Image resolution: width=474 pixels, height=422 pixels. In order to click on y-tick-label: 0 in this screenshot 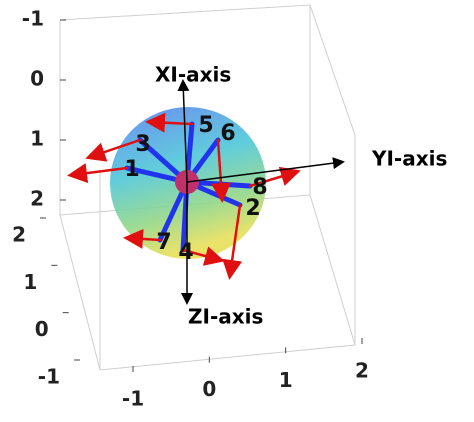, I will do `click(209, 389)`.